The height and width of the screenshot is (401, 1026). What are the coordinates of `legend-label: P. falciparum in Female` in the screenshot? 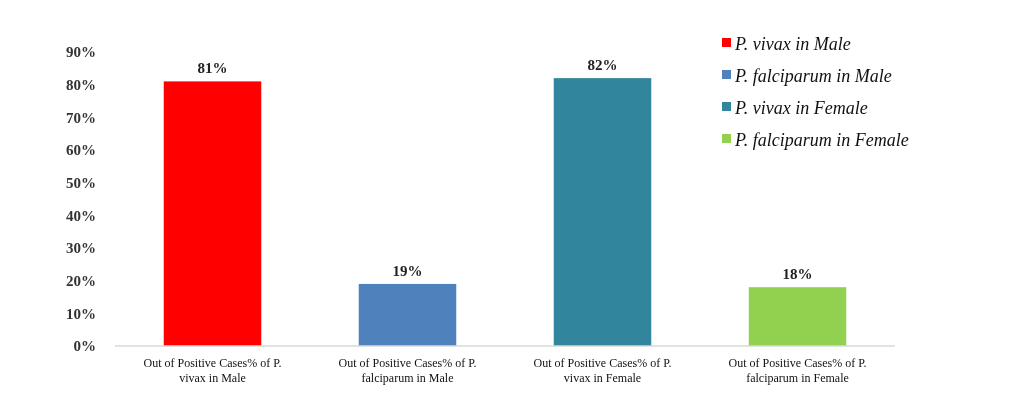 It's located at (821, 140).